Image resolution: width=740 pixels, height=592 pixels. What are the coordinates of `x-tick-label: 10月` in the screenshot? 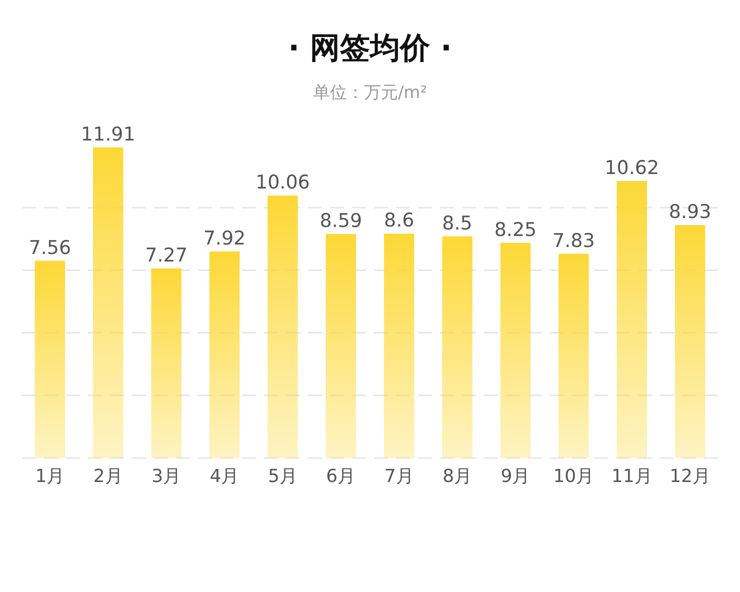 It's located at (573, 476).